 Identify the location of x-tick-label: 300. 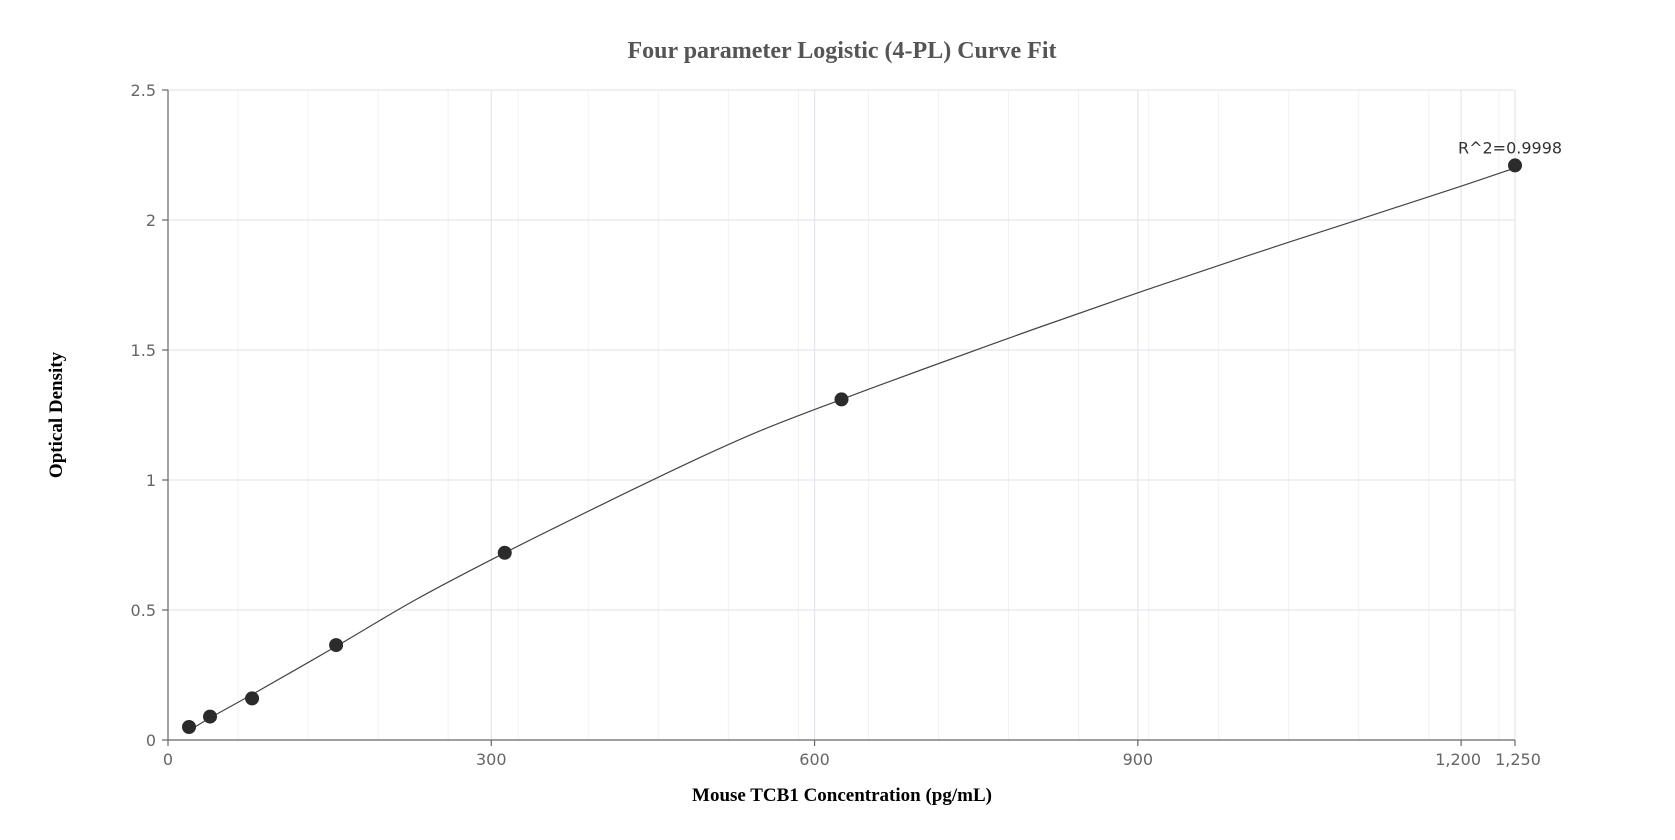
(491, 759).